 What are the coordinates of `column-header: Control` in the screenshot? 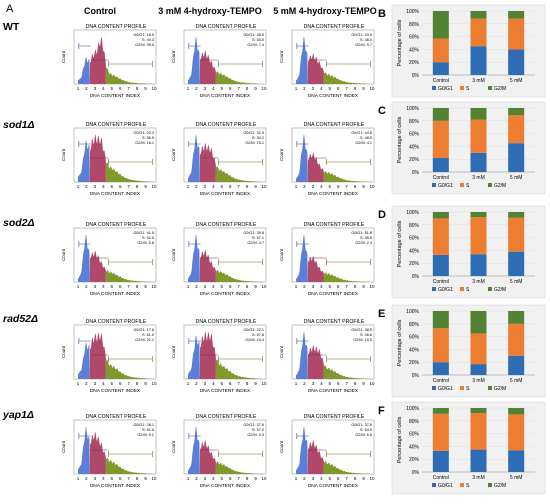 It's located at (100, 11).